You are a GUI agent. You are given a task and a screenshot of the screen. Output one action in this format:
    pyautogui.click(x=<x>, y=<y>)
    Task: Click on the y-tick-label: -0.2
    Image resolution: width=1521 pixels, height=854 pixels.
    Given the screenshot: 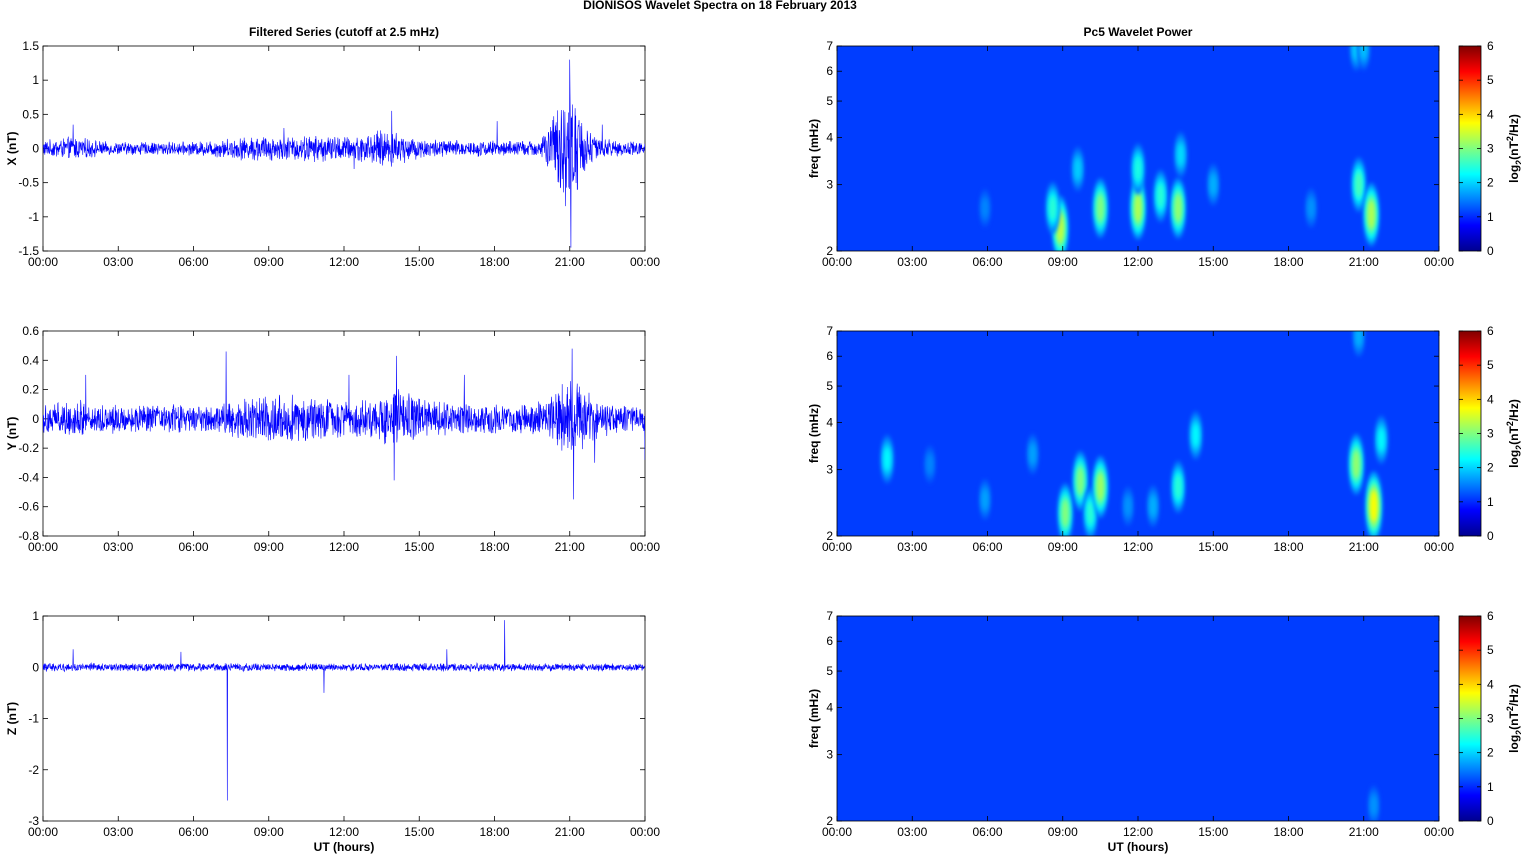 What is the action you would take?
    pyautogui.click(x=28, y=448)
    